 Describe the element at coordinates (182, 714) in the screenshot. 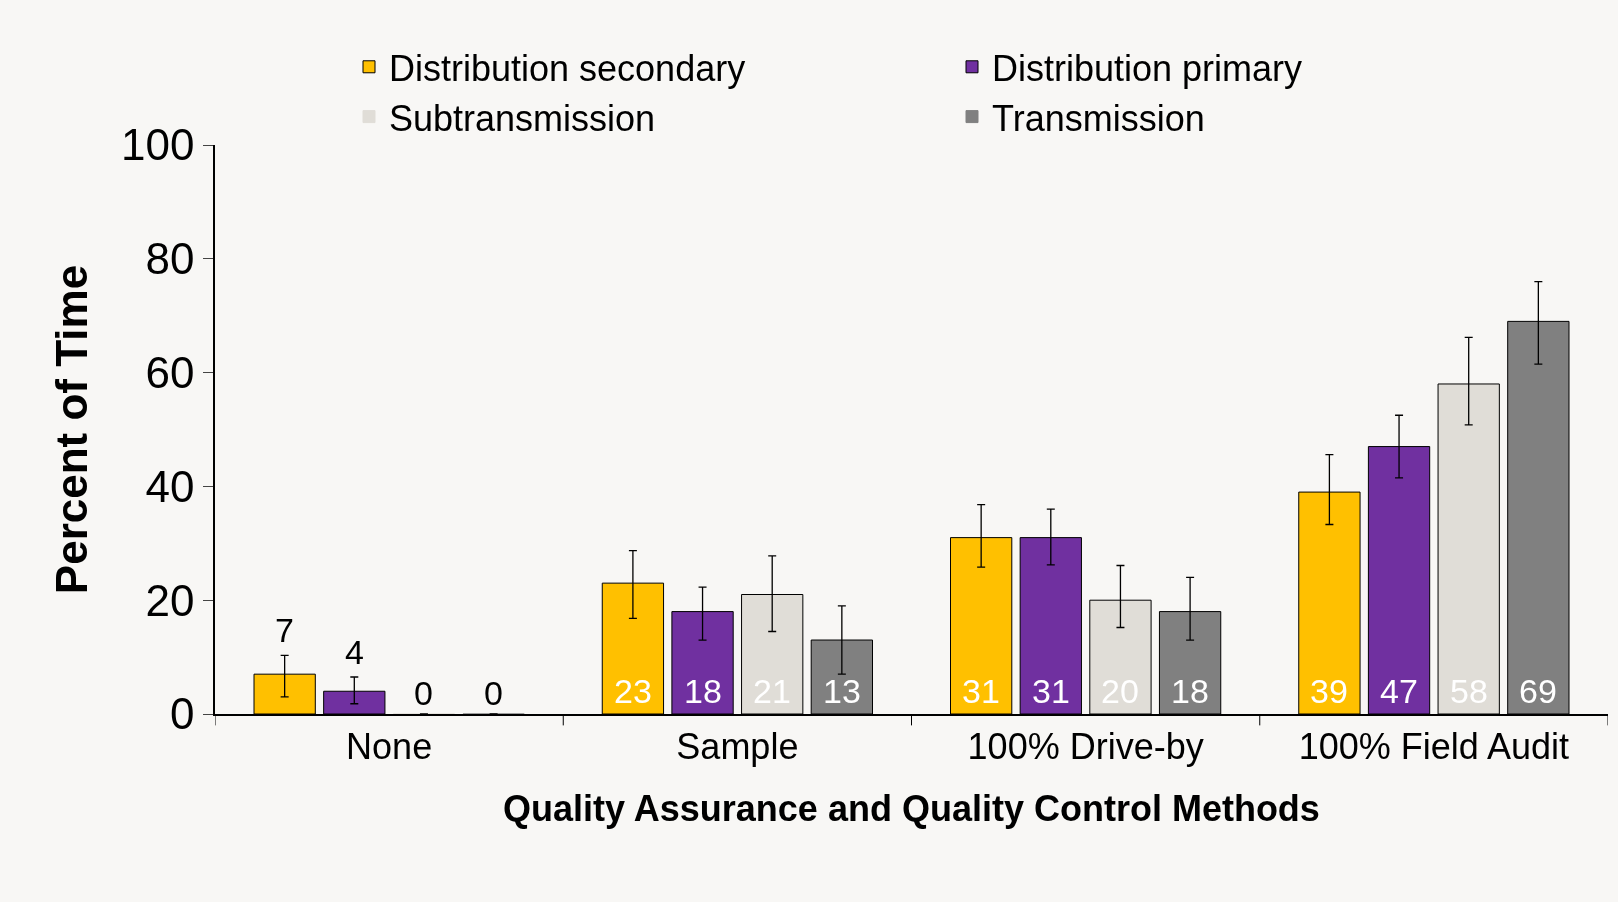

I see `y-tick-label: 0` at that location.